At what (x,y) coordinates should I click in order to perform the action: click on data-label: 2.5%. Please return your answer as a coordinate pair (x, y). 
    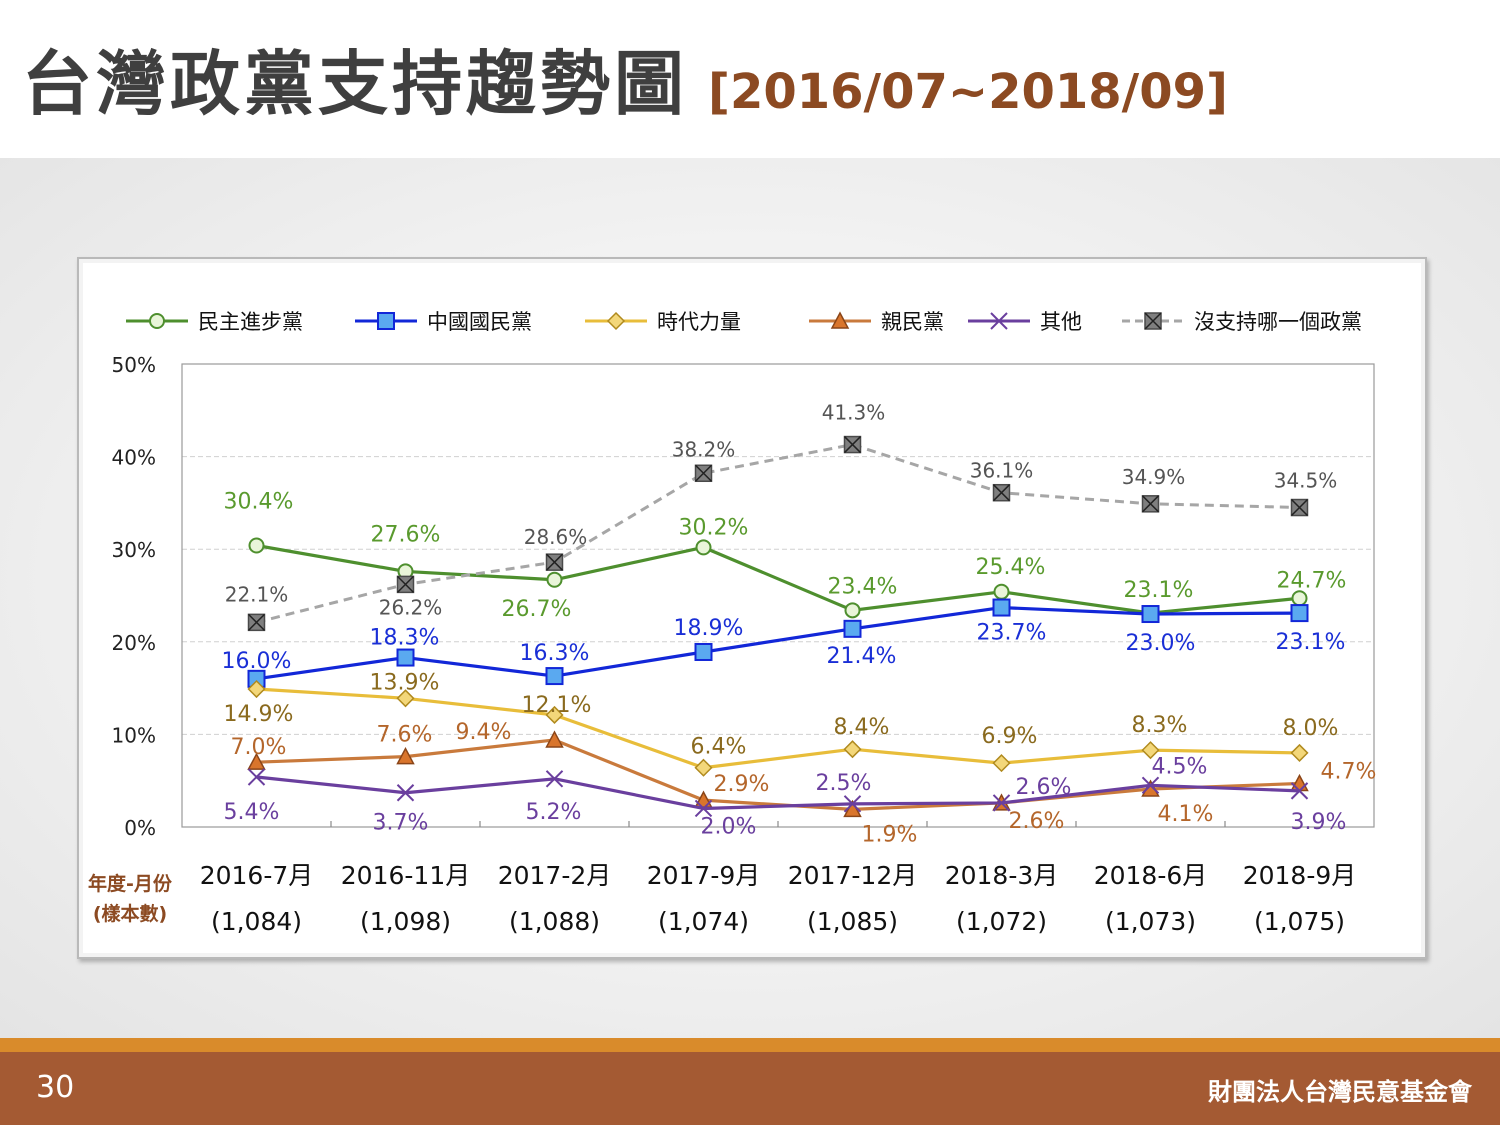
    Looking at the image, I should click on (844, 783).